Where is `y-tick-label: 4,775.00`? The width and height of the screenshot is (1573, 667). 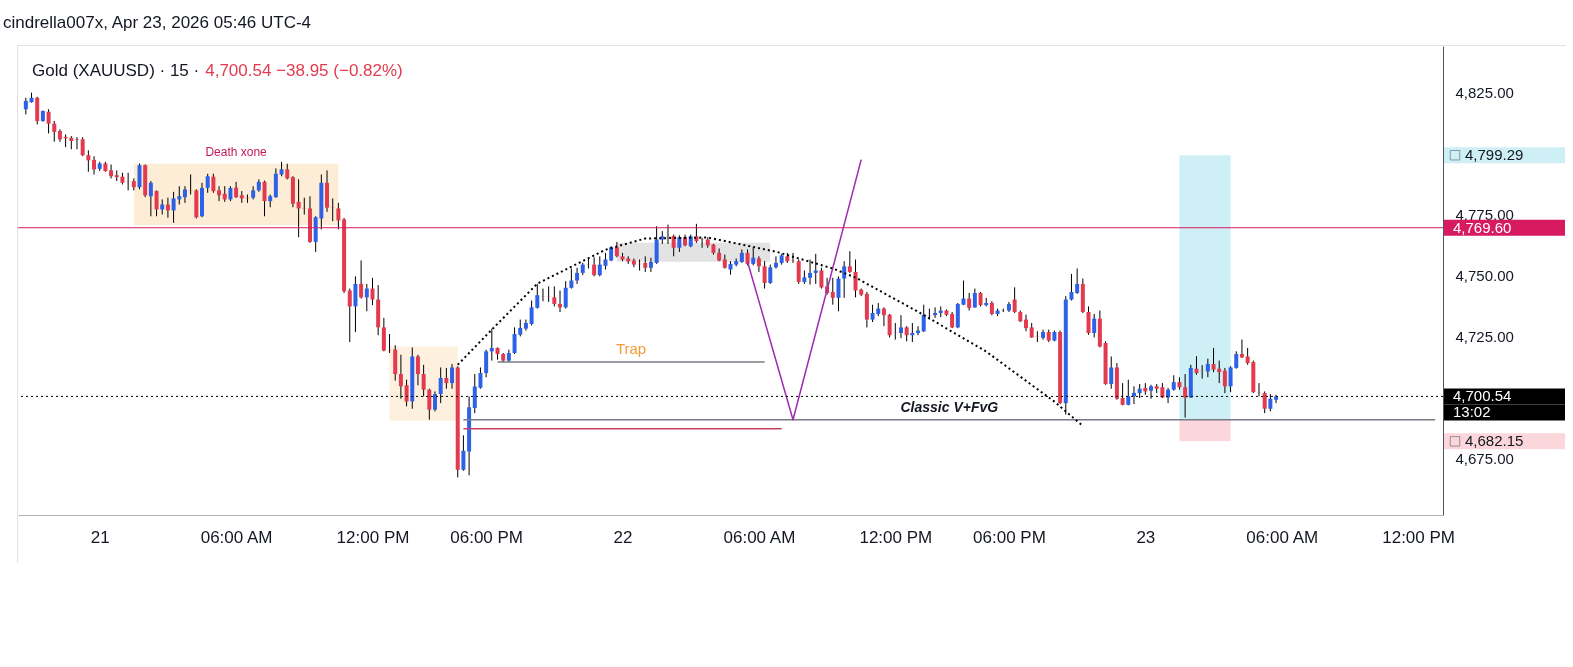 y-tick-label: 4,775.00 is located at coordinates (1484, 215).